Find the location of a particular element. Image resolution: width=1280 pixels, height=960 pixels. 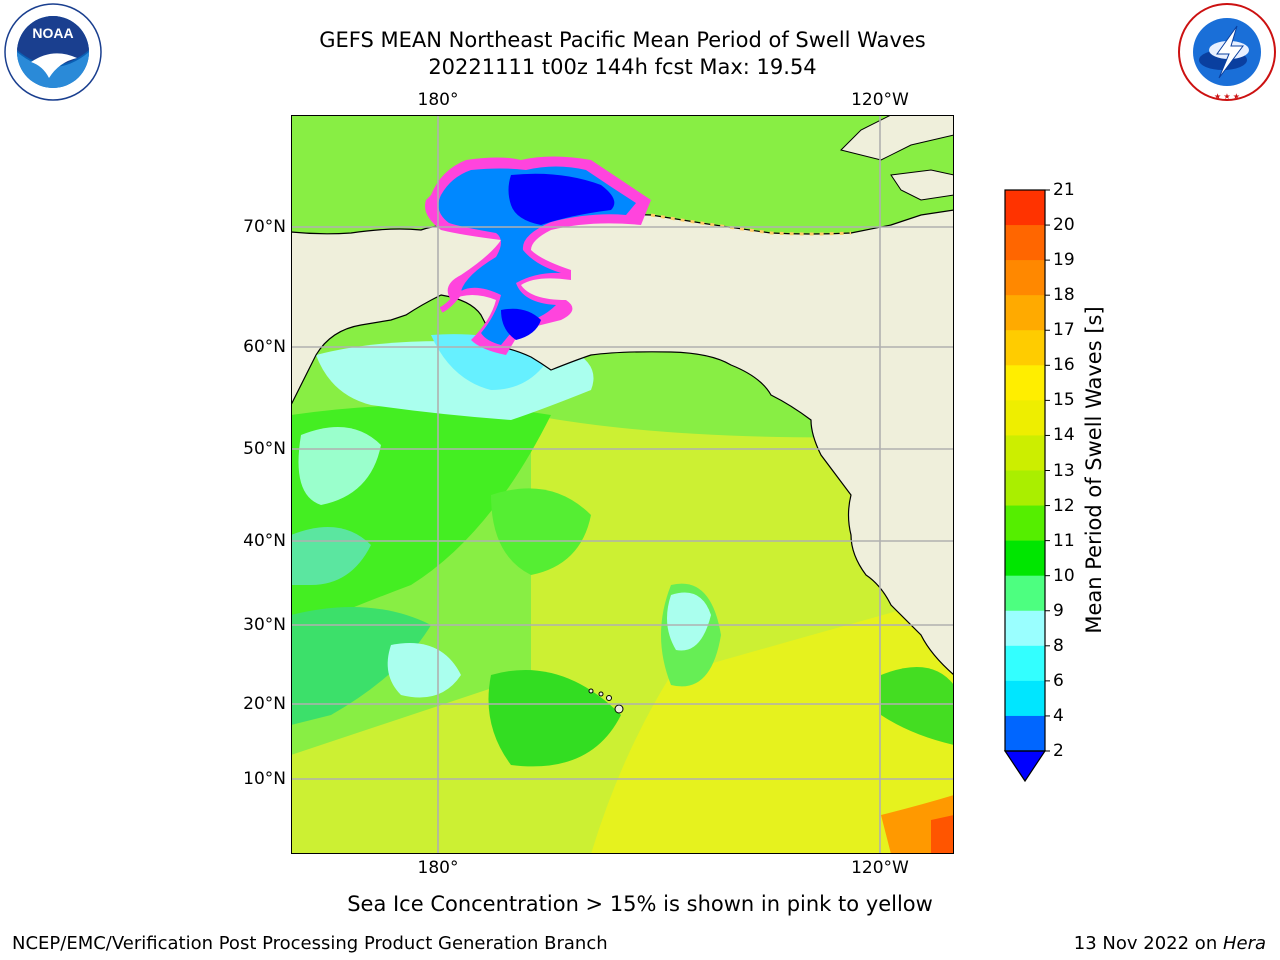

colorbar-tick-label: 8 is located at coordinates (1058, 645).